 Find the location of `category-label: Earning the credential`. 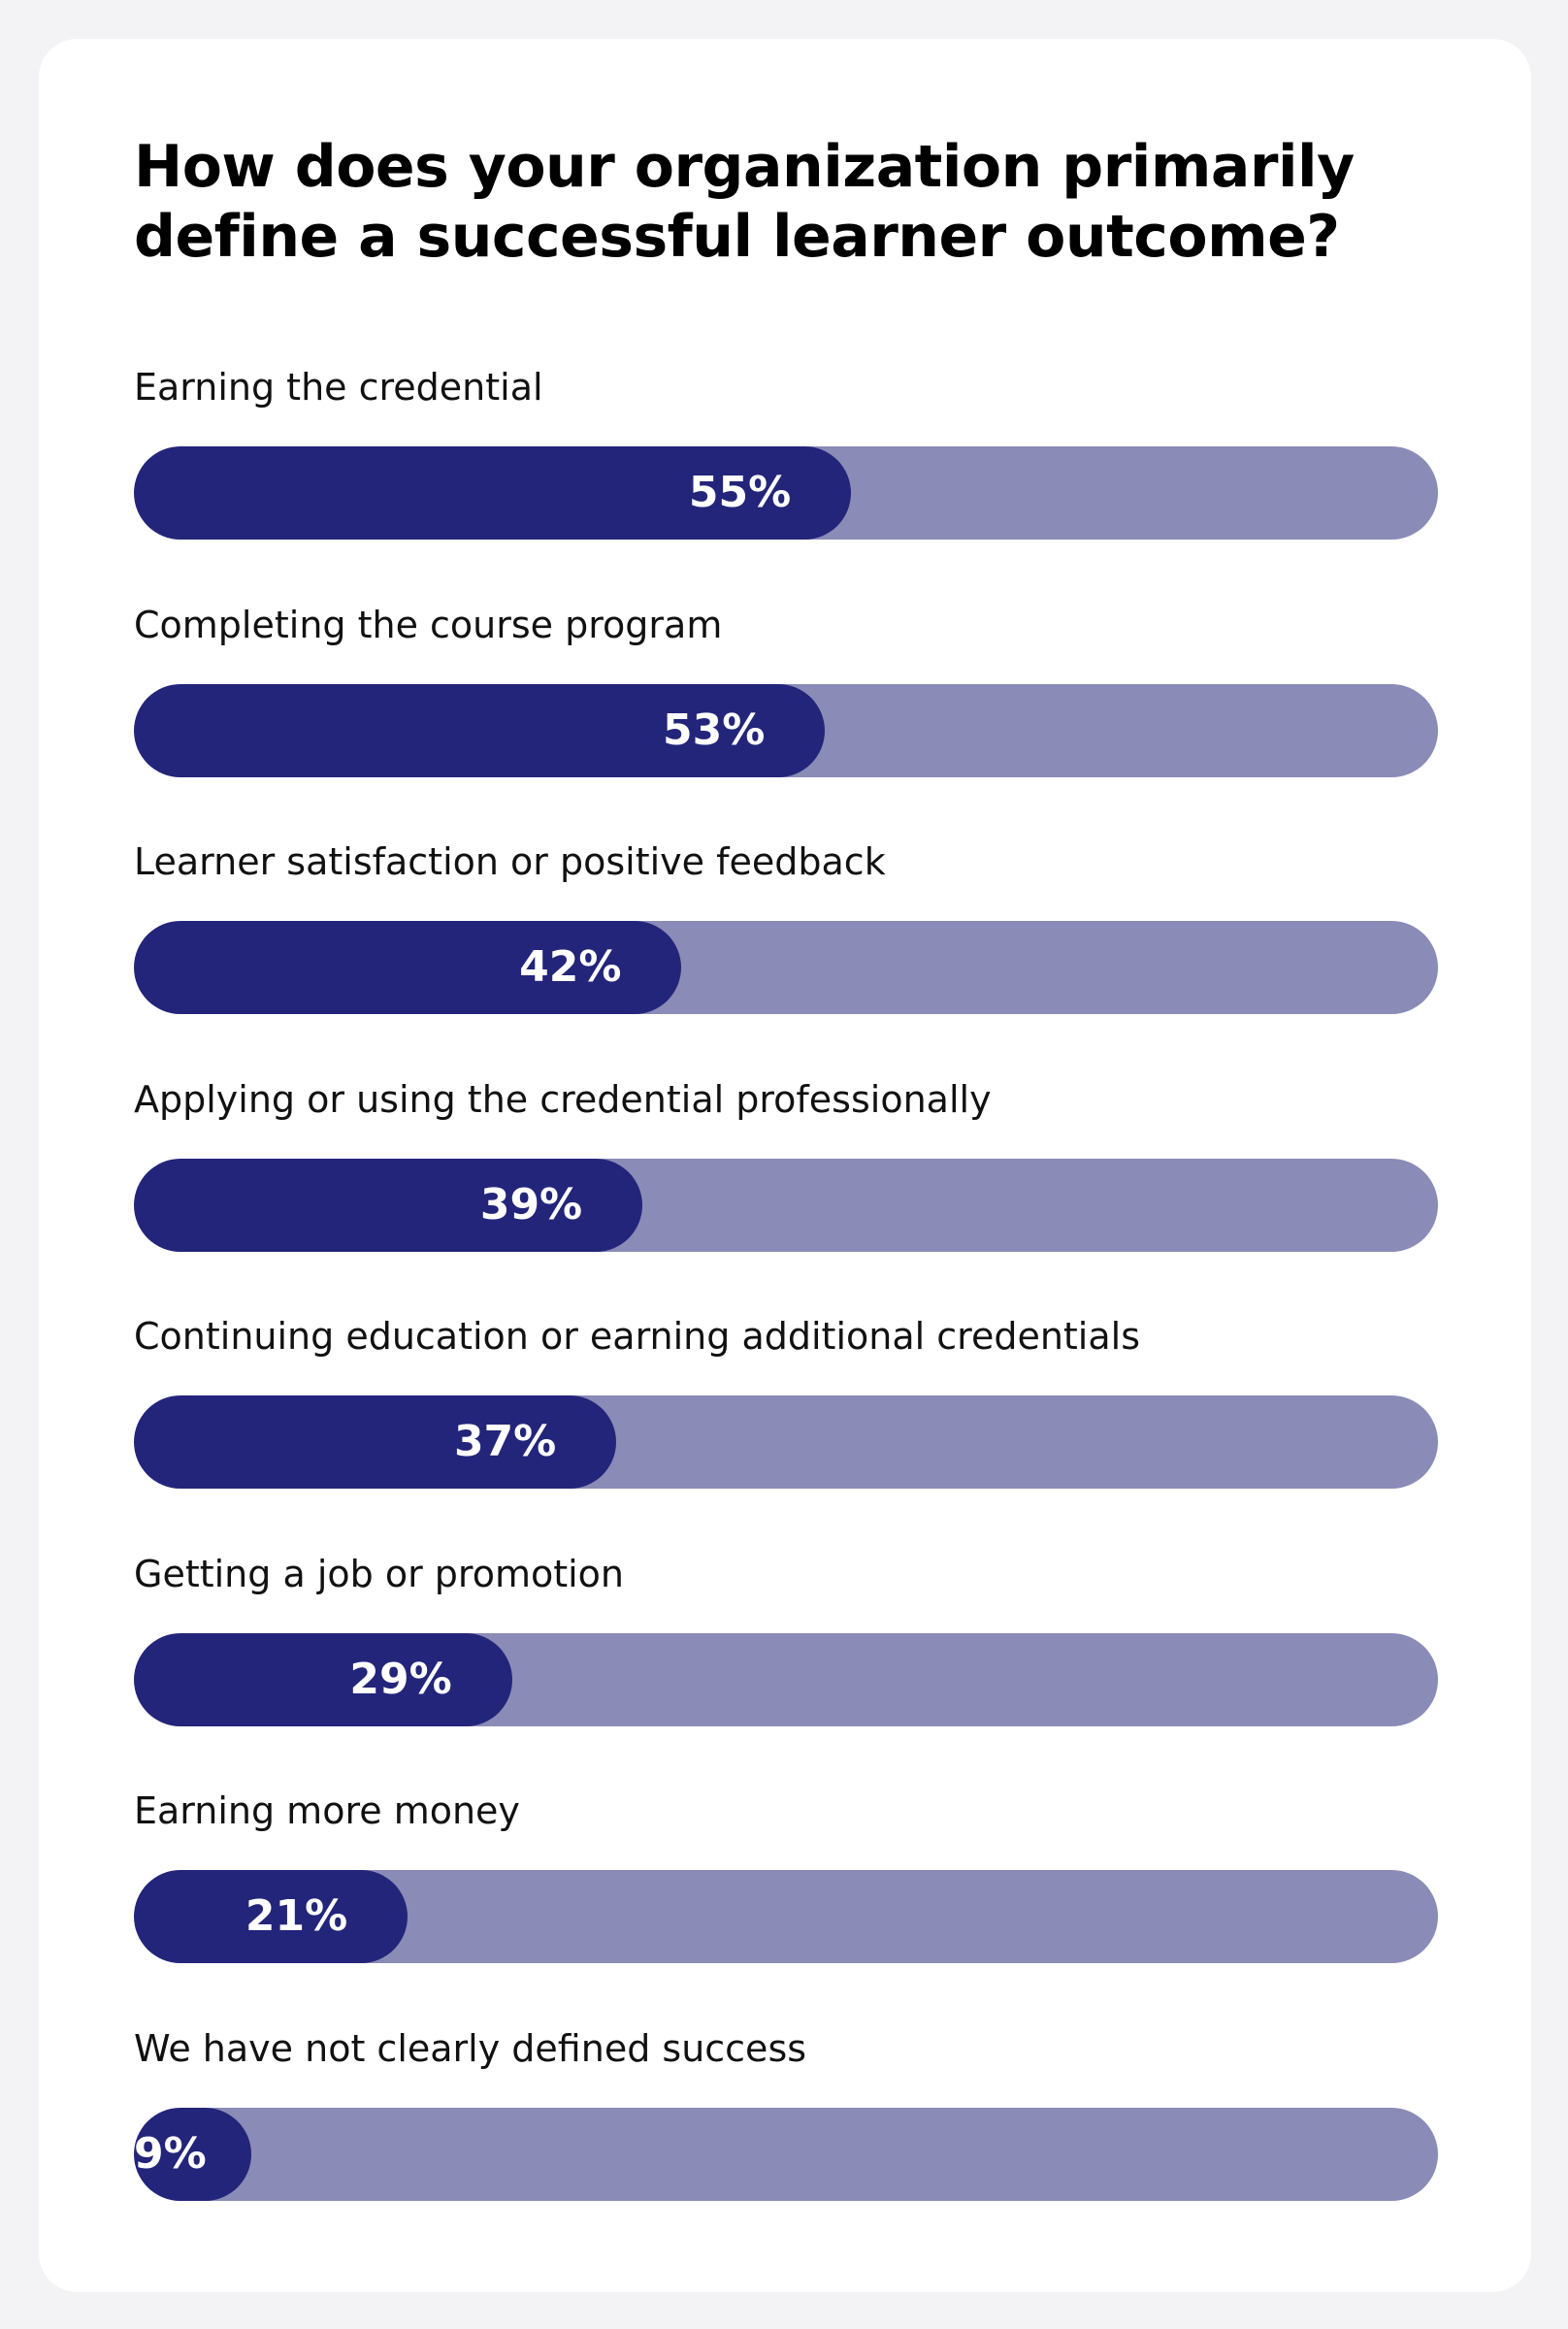

category-label: Earning the credential is located at coordinates (338, 387).